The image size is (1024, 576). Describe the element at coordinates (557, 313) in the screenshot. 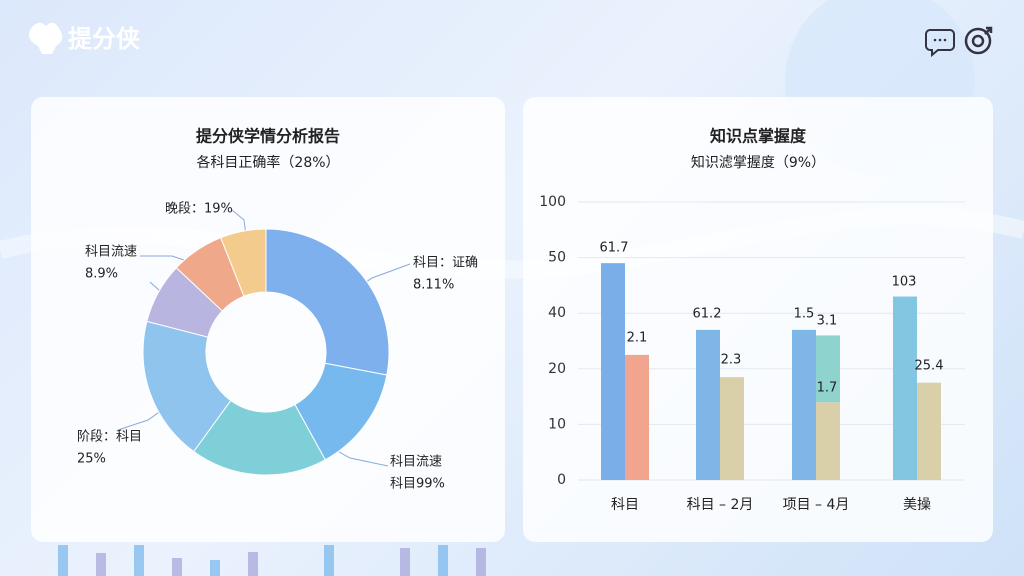

I see `y-tick-label: 40` at that location.